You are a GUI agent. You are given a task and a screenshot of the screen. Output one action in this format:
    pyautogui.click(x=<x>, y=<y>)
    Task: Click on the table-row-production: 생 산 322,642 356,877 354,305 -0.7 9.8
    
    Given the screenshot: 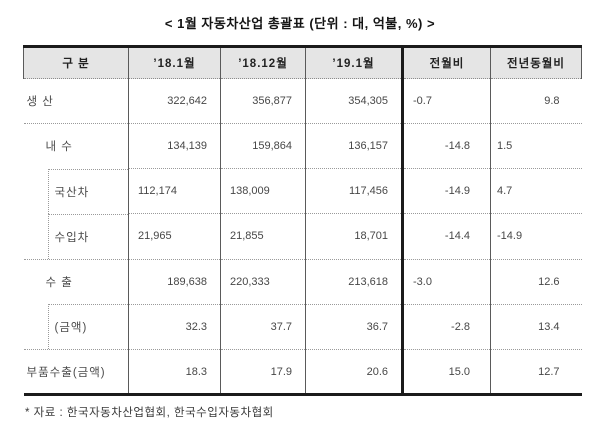 What is the action you would take?
    pyautogui.click(x=302, y=101)
    